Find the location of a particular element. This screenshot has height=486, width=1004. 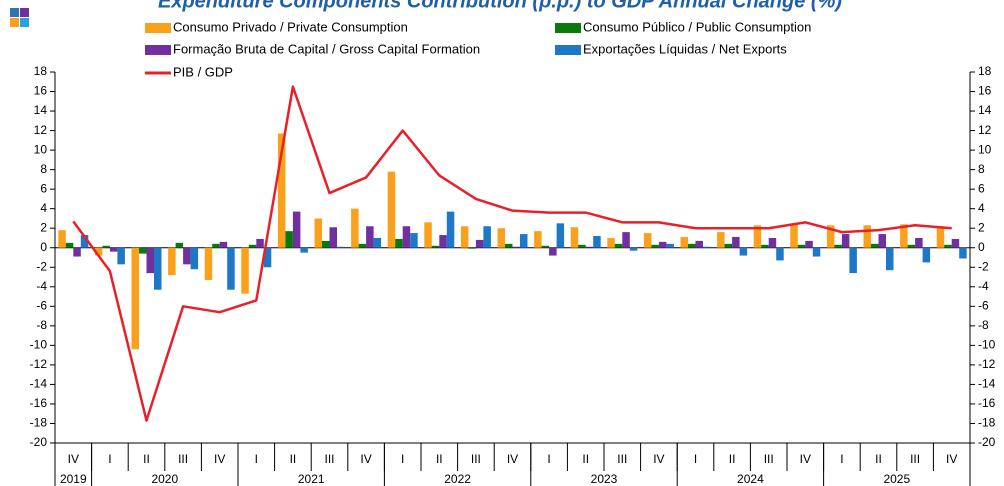

y2-tick-label: -18 is located at coordinates (987, 423).